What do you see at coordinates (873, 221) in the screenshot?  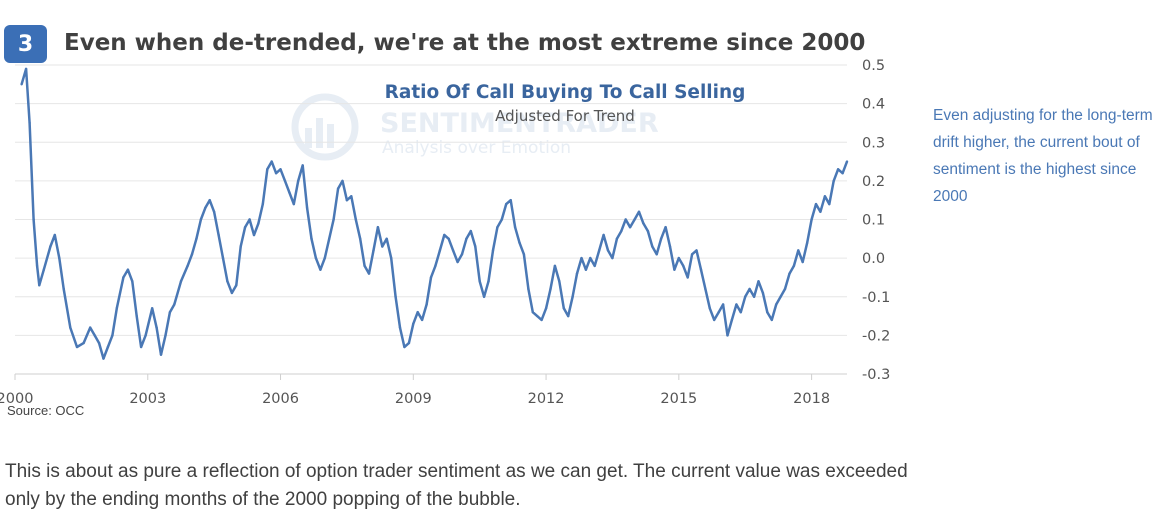 I see `y-tick-label: 0.1` at bounding box center [873, 221].